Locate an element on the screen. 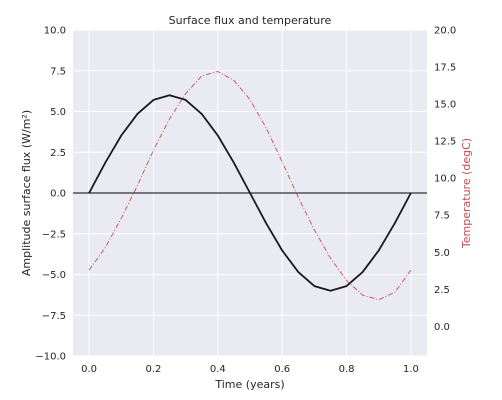 This screenshot has width=502, height=400. y-right-tick-label: 12.5 is located at coordinates (445, 142).